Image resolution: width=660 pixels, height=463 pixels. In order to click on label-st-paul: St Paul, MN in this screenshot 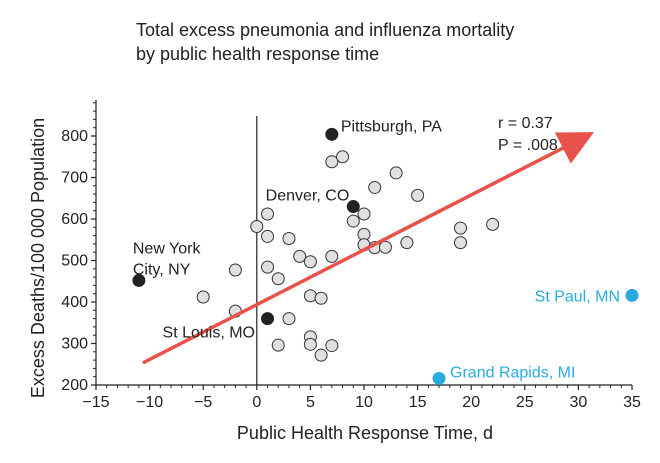, I will do `click(577, 296)`.